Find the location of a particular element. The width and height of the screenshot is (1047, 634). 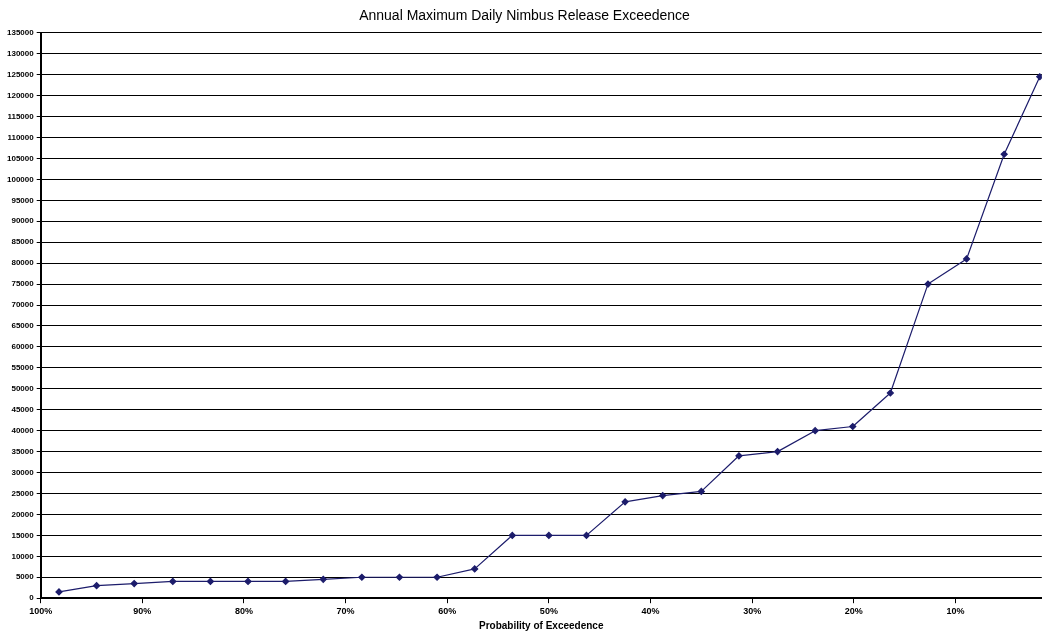

y-tick-label: 45000 is located at coordinates (23, 409).